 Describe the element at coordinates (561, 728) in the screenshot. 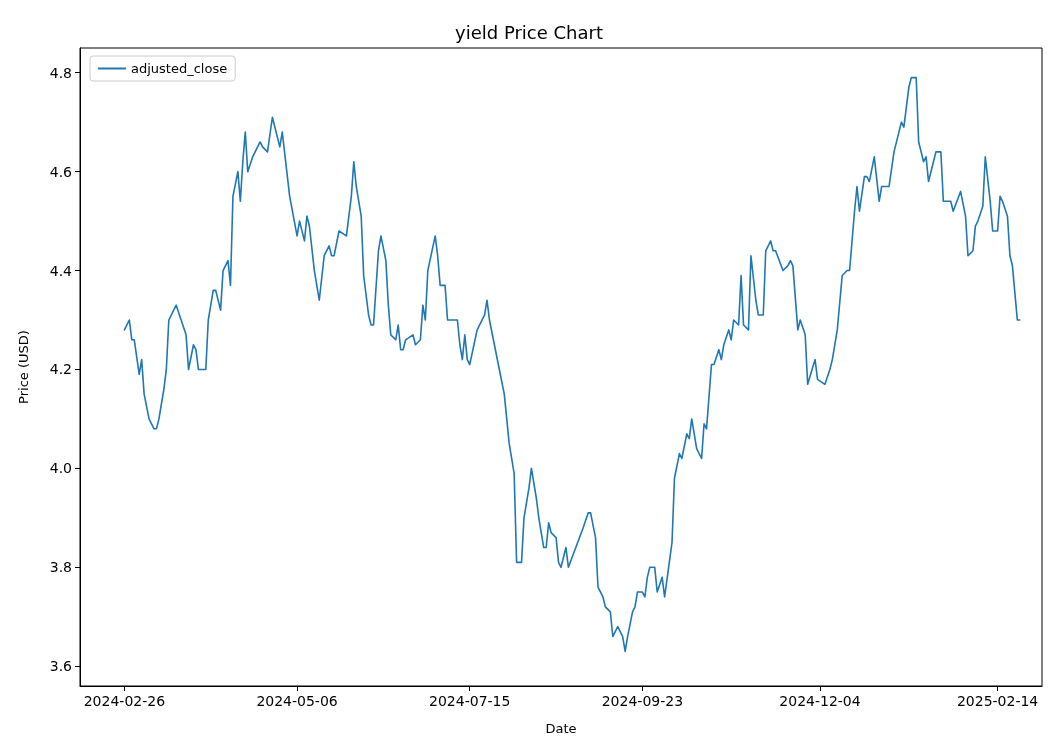

I see `x-axis-title: Date` at that location.